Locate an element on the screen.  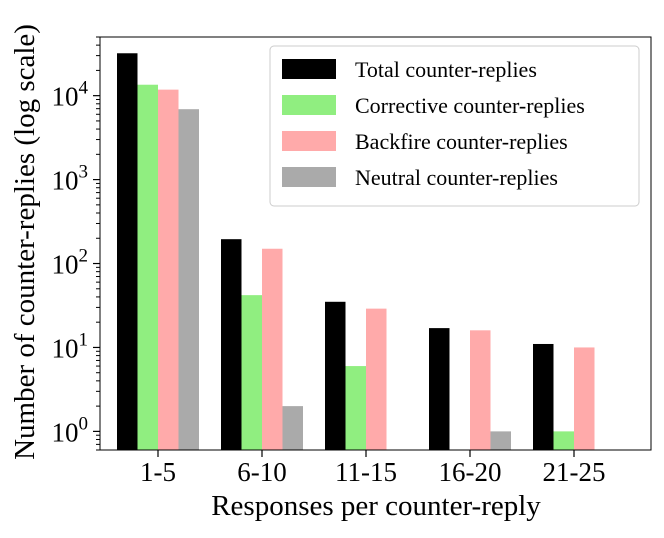
y-tick-label: 10⁴ is located at coordinates (70, 95).